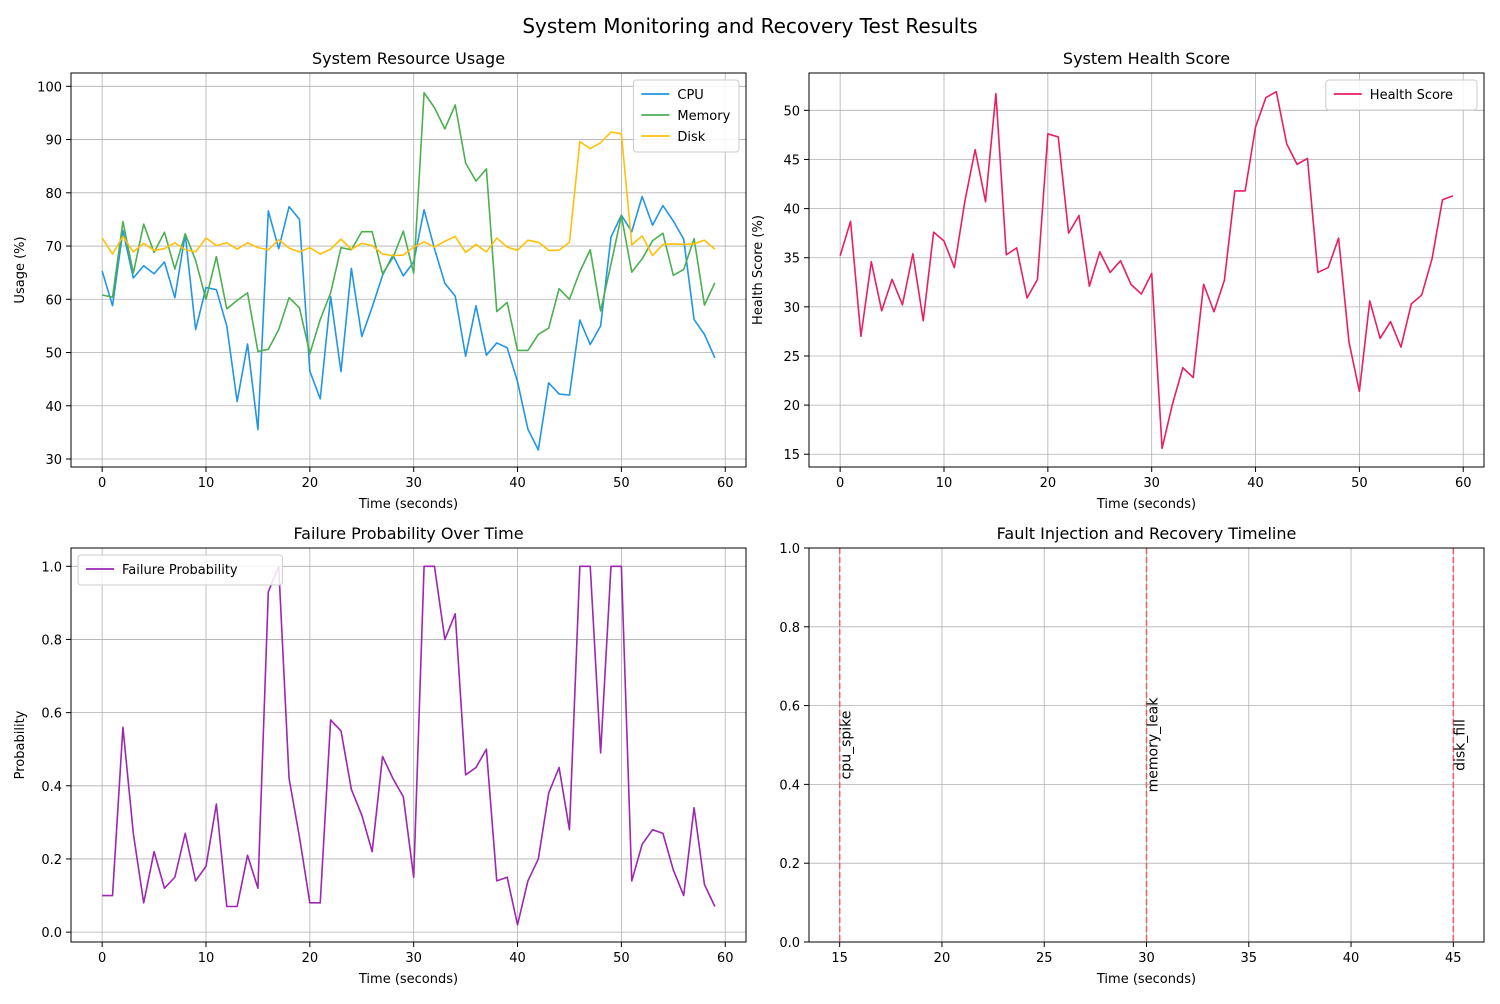 This screenshot has height=1004, width=1500. I want to click on legend: Failure Probability, so click(180, 570).